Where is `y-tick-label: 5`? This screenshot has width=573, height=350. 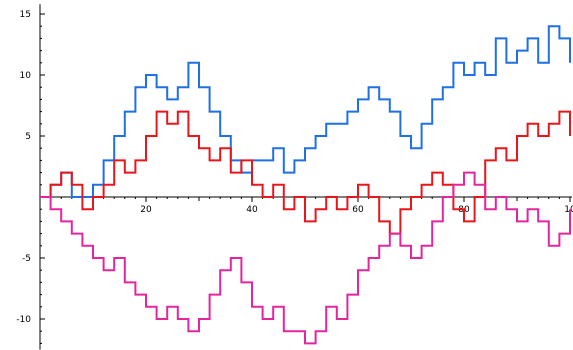
y-tick-label: 5 is located at coordinates (28, 137).